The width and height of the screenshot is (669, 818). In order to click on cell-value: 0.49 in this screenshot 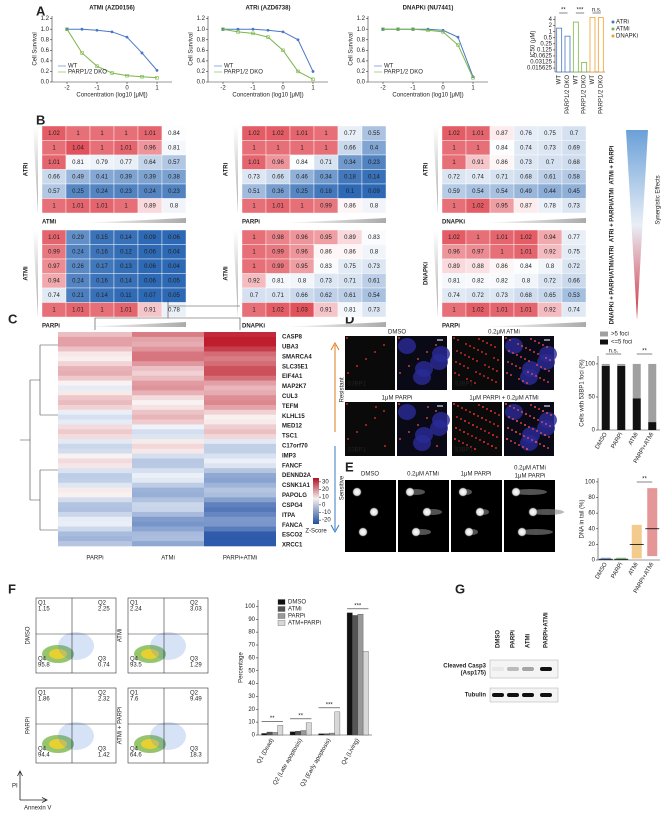, I will do `click(526, 192)`.